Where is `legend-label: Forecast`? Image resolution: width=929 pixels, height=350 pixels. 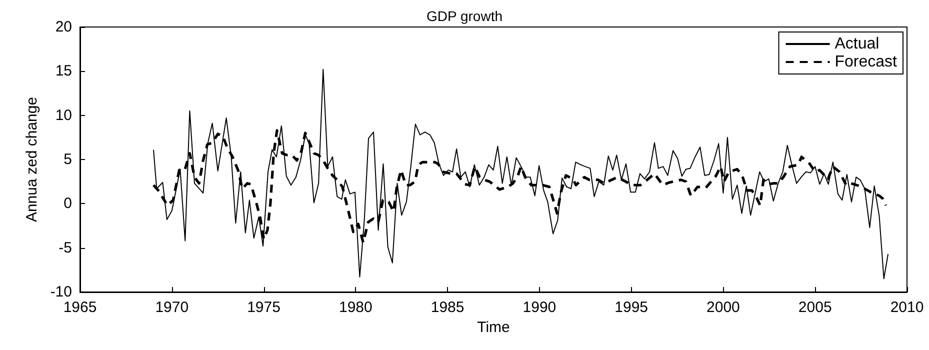 legend-label: Forecast is located at coordinates (866, 62).